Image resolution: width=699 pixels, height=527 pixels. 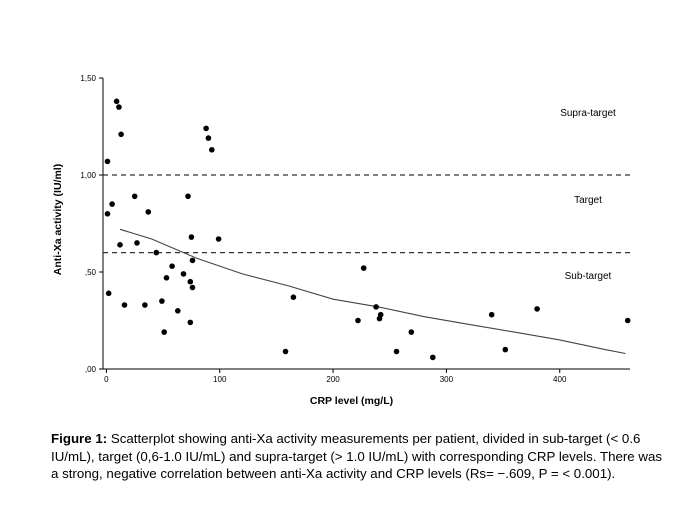 I want to click on x-tick-label: 100, so click(x=220, y=379).